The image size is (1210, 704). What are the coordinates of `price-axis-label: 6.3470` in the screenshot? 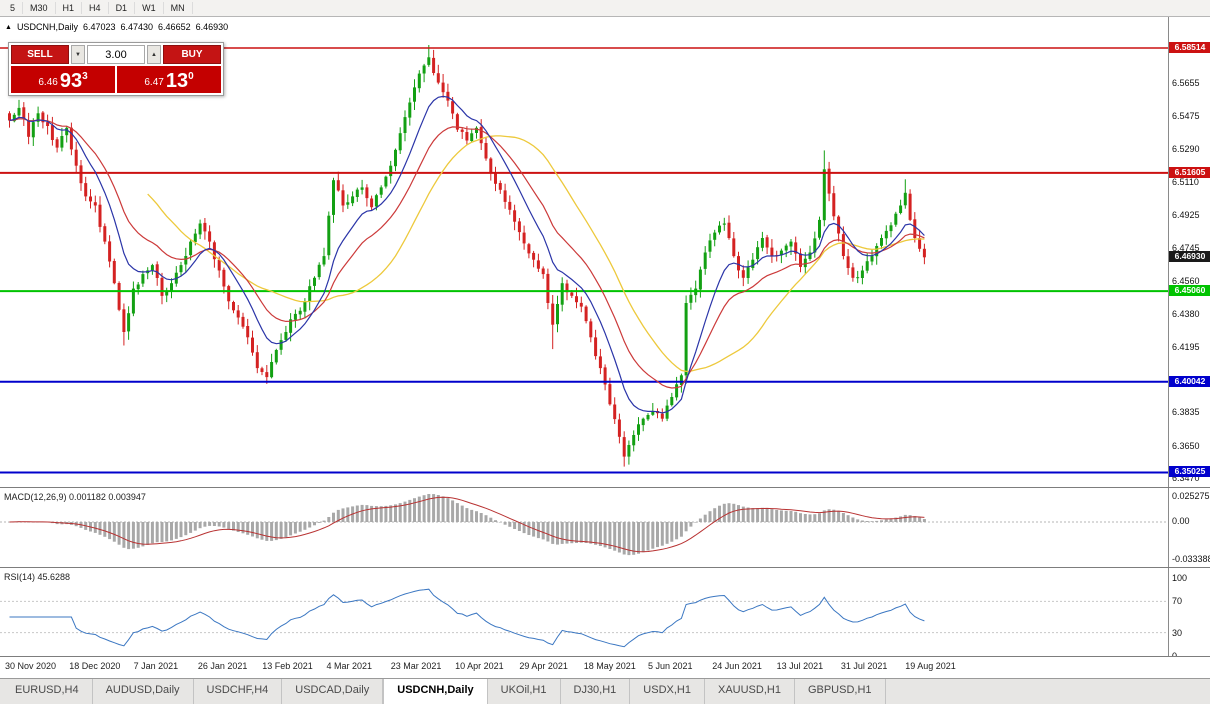 It's located at (1186, 478).